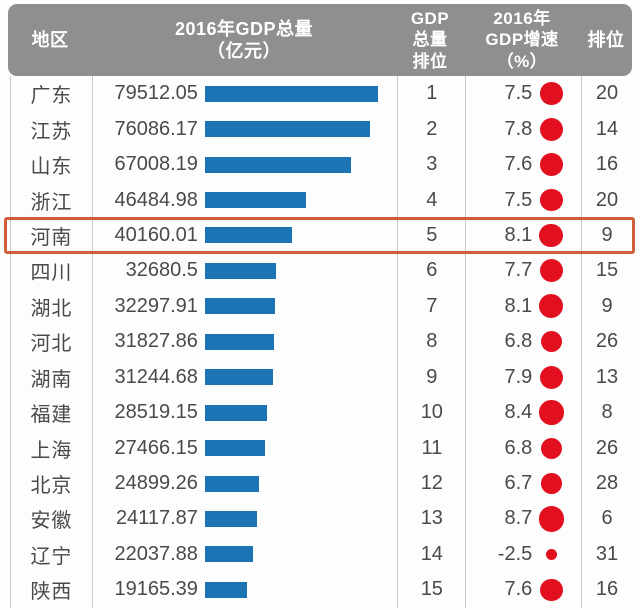  I want to click on table-row: 上海 27466.15 11 6.8 26, so click(321, 448).